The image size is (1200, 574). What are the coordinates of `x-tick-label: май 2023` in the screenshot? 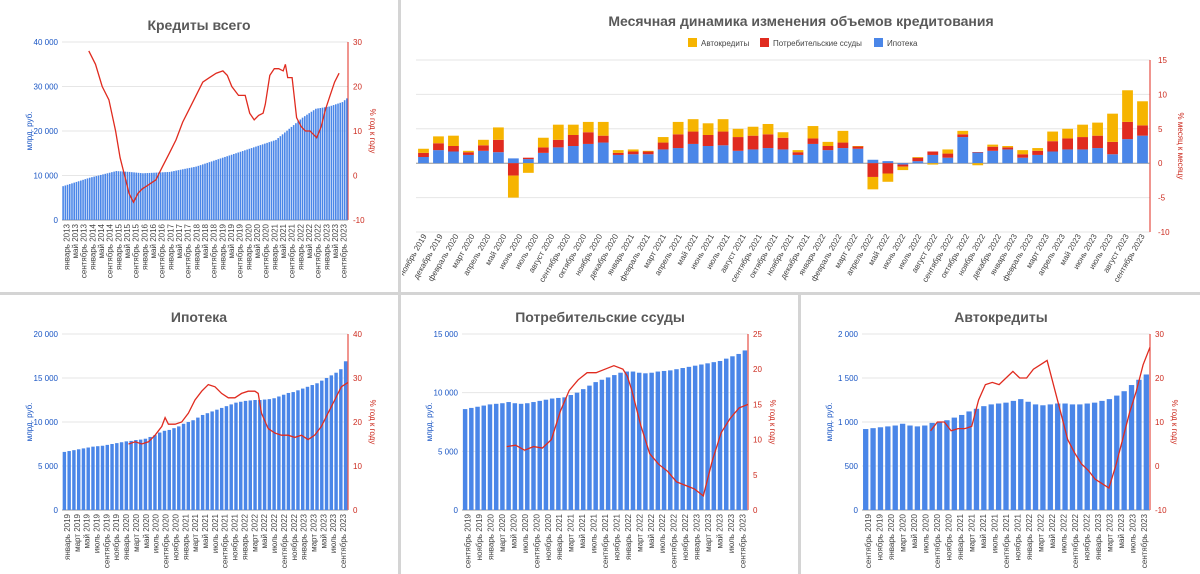 It's located at (323, 530).